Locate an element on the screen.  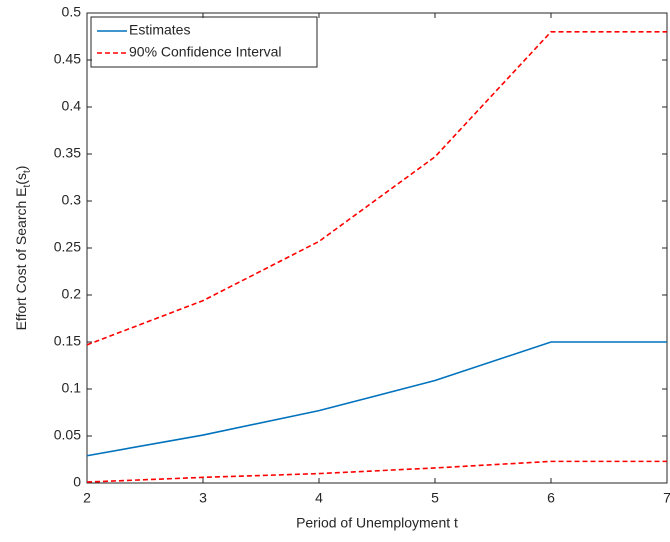
legend-label: 90% Confidence Interval is located at coordinates (205, 52).